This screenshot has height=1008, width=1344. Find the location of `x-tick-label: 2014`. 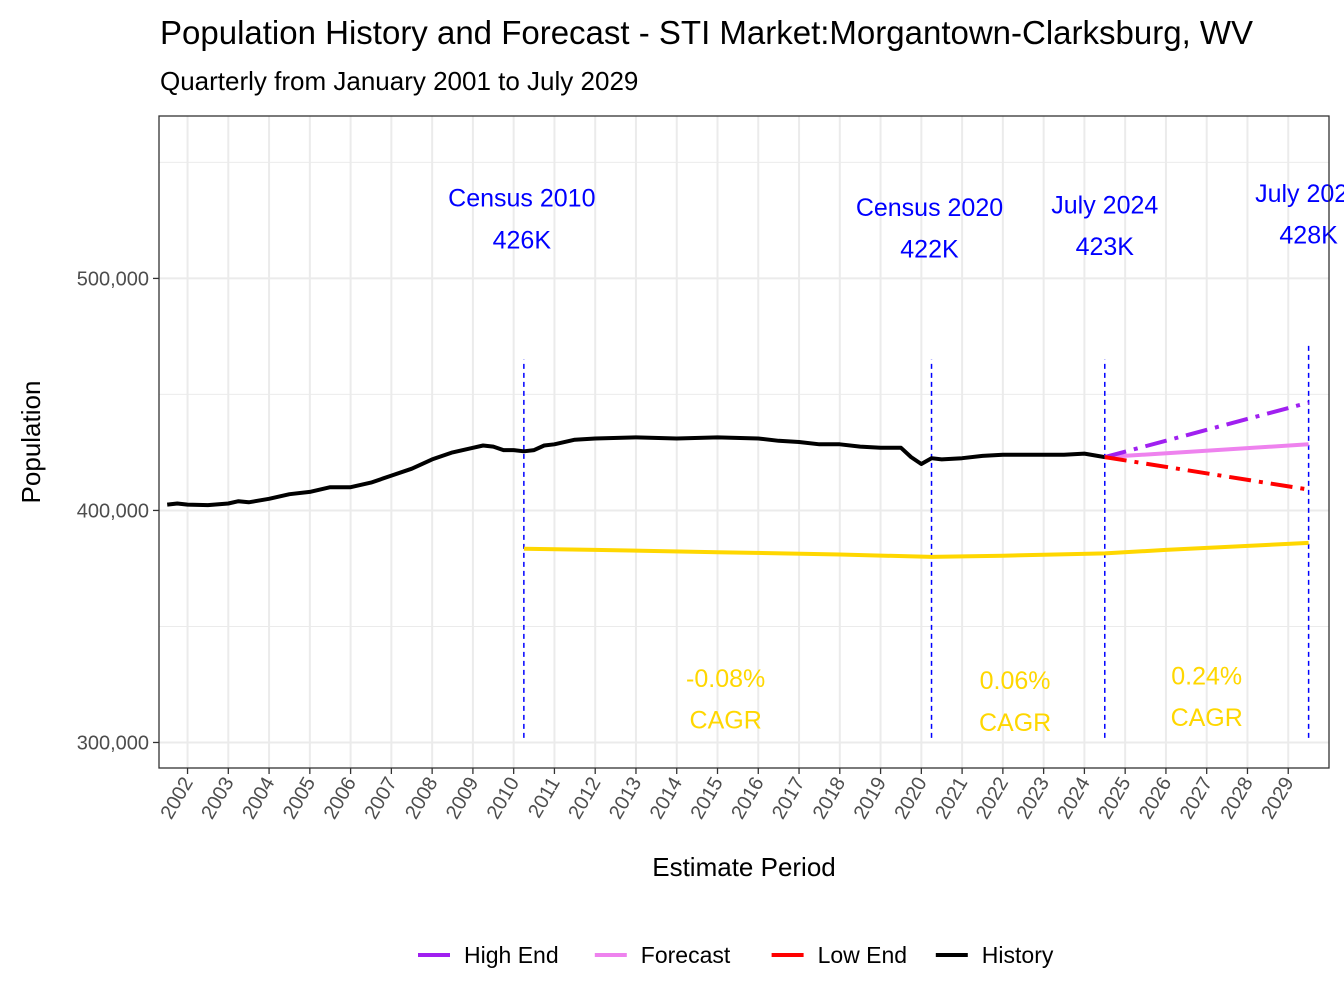

x-tick-label: 2014 is located at coordinates (666, 799).